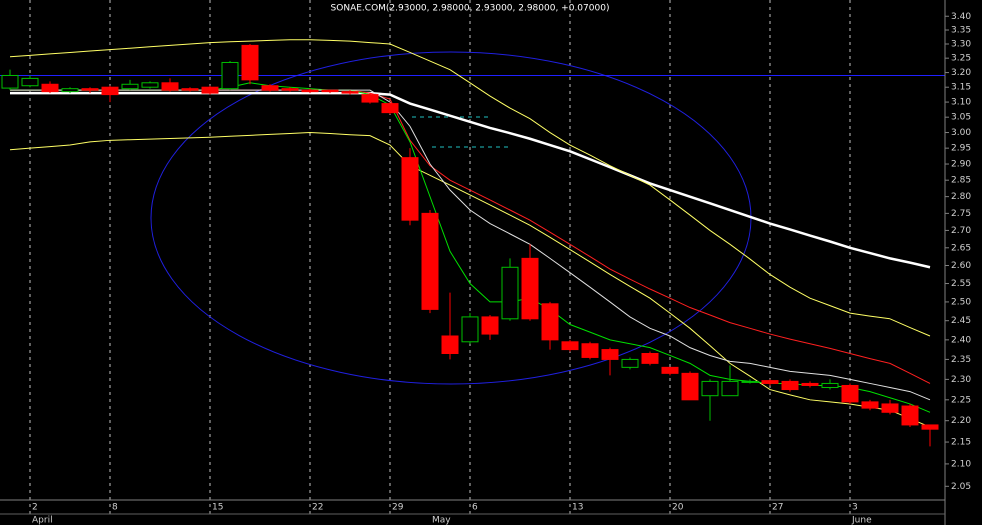  What do you see at coordinates (961, 73) in the screenshot?
I see `y-tick-label: 3.20` at bounding box center [961, 73].